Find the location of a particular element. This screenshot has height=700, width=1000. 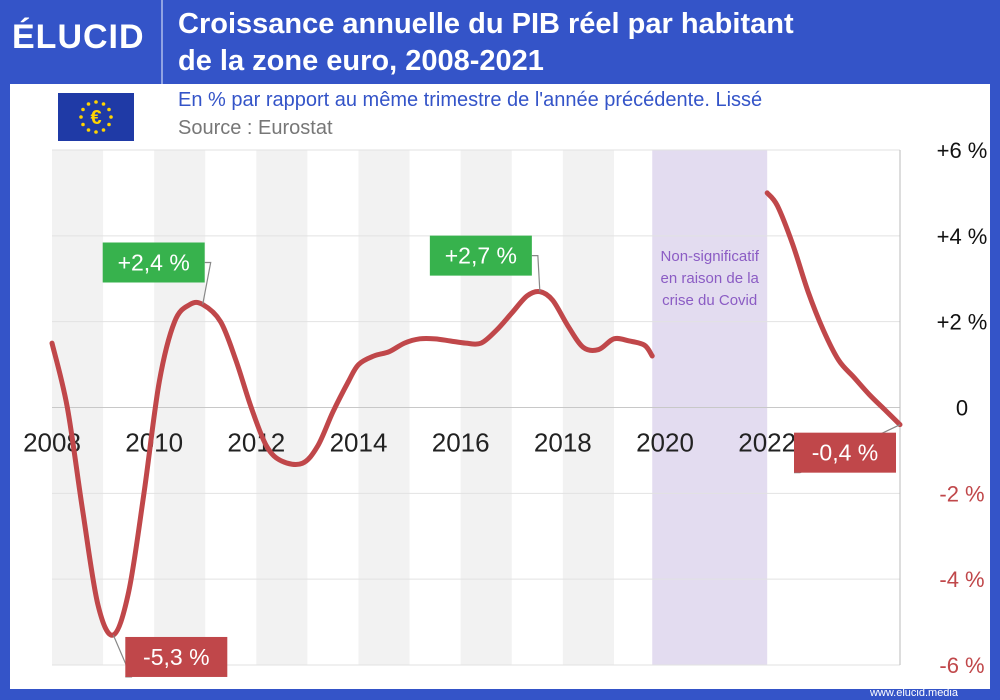

covid-note: en raison de la is located at coordinates (710, 278).